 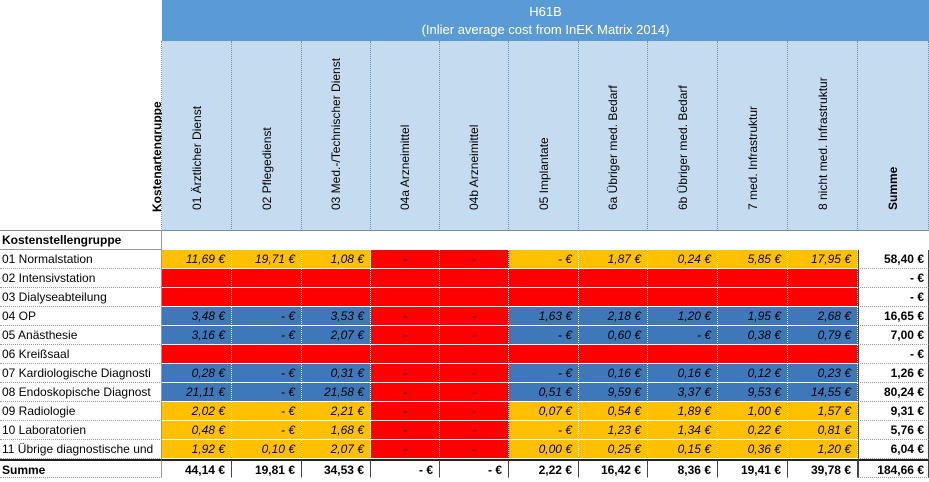 What do you see at coordinates (893, 136) in the screenshot?
I see `column-header: Summe` at bounding box center [893, 136].